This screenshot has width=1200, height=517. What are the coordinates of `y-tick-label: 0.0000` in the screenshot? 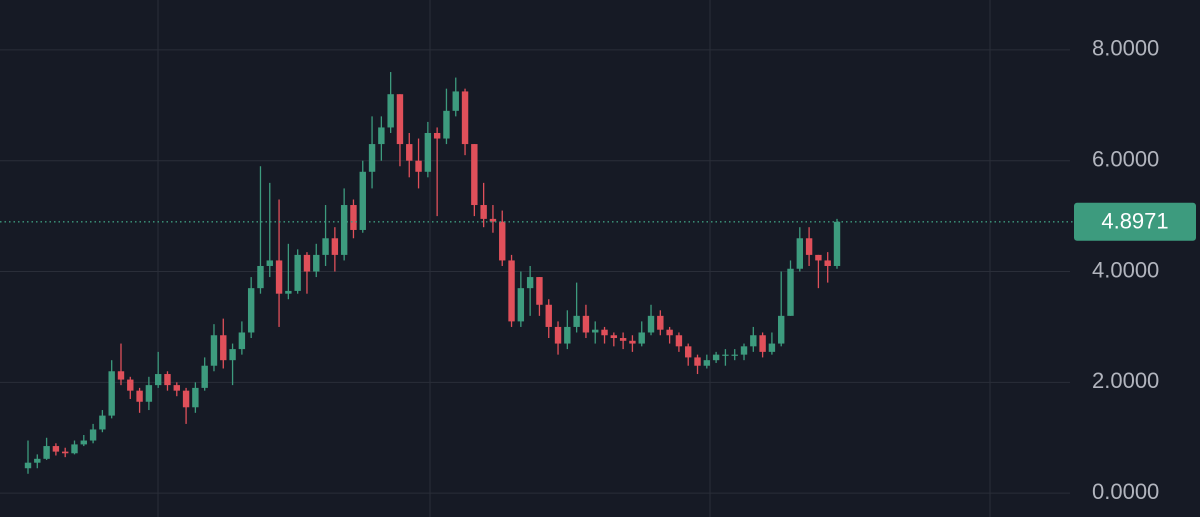 It's located at (1125, 491).